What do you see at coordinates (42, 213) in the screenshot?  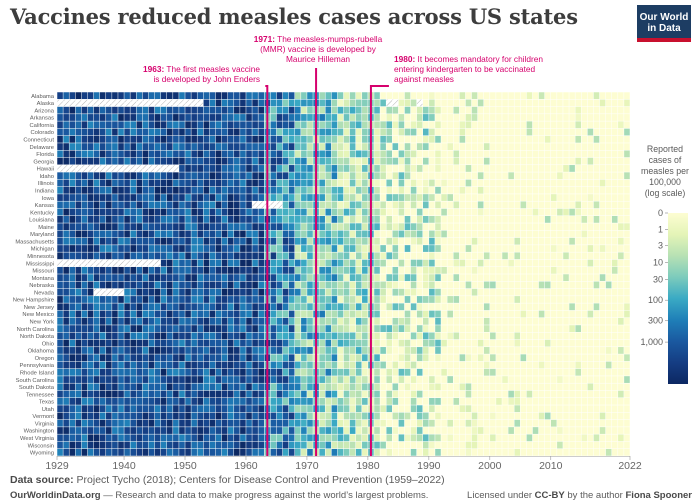 I see `state-label: Kentucky` at bounding box center [42, 213].